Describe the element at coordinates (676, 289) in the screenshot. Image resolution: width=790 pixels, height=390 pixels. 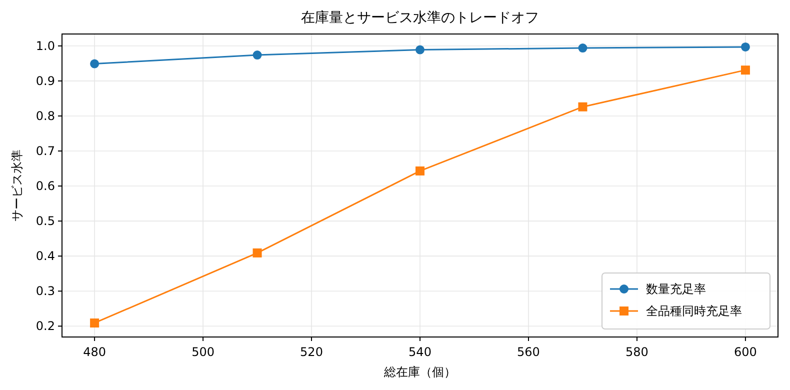
I see `legend-label: 数量充足率` at that location.